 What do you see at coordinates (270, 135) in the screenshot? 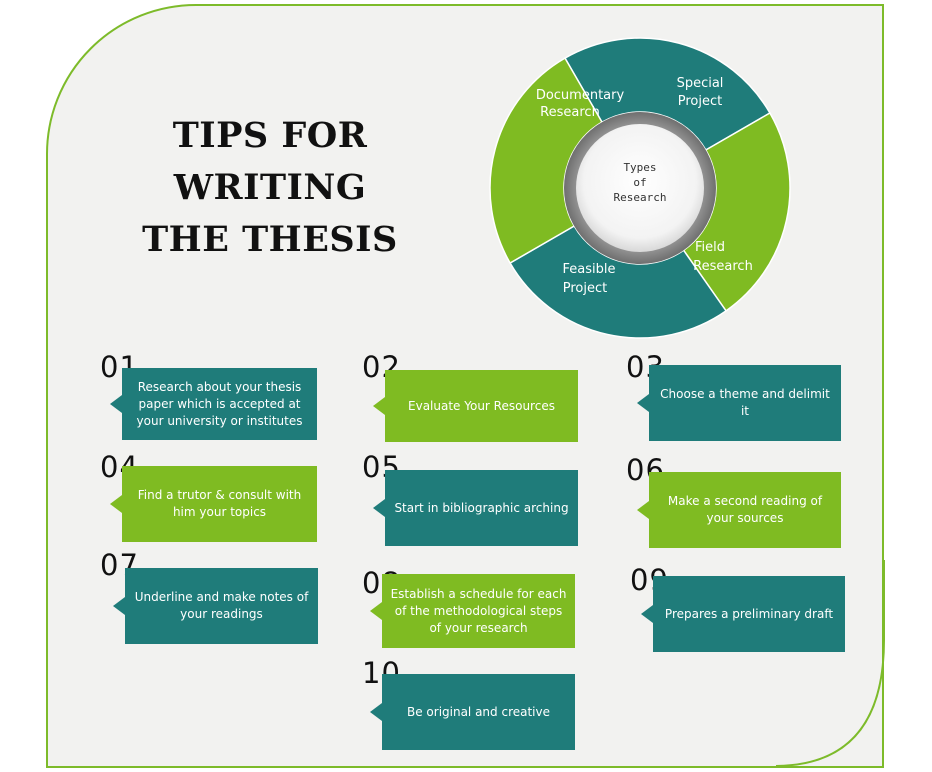
I see `title-line-1: TIPS FOR` at bounding box center [270, 135].